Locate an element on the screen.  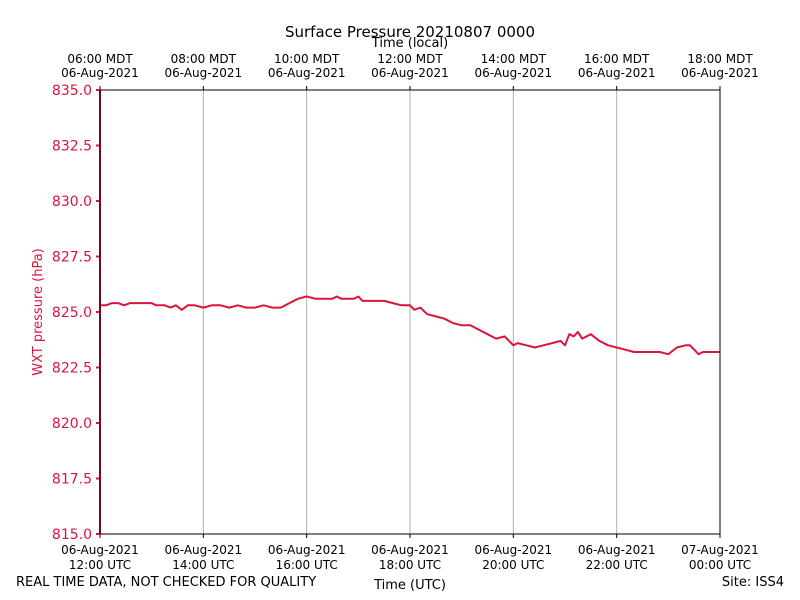
y-tick-label: 820.0 is located at coordinates (72, 424).